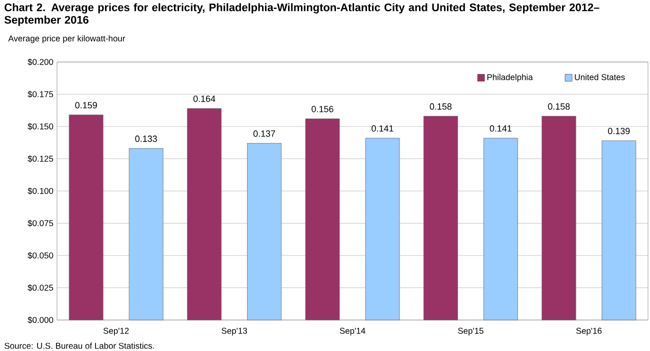 This screenshot has width=650, height=351. Describe the element at coordinates (86, 105) in the screenshot. I see `data-label: 0.159` at that location.